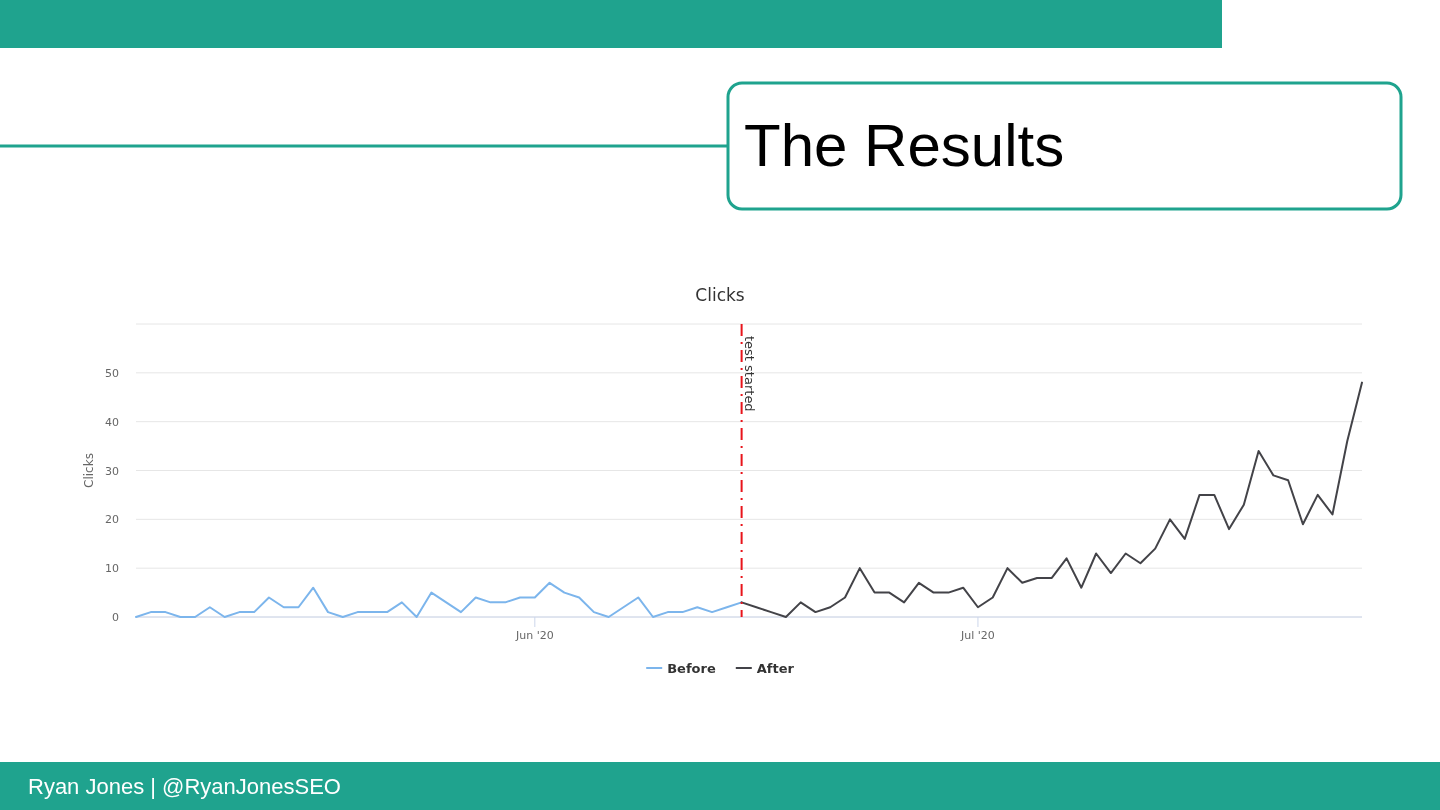 The height and width of the screenshot is (810, 1440). I want to click on legend-label: After, so click(775, 668).